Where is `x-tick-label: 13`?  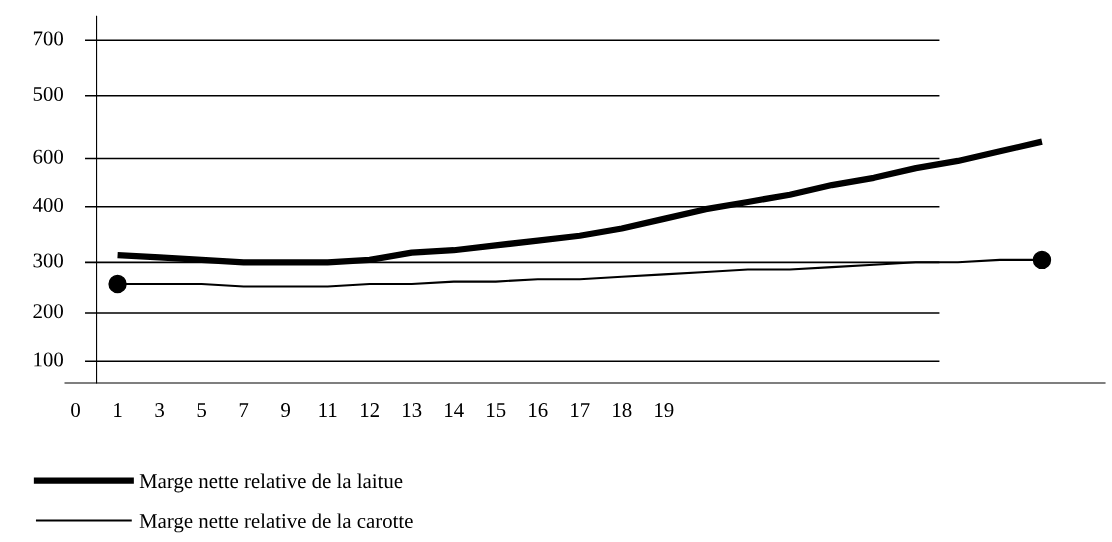
x-tick-label: 13 is located at coordinates (412, 410).